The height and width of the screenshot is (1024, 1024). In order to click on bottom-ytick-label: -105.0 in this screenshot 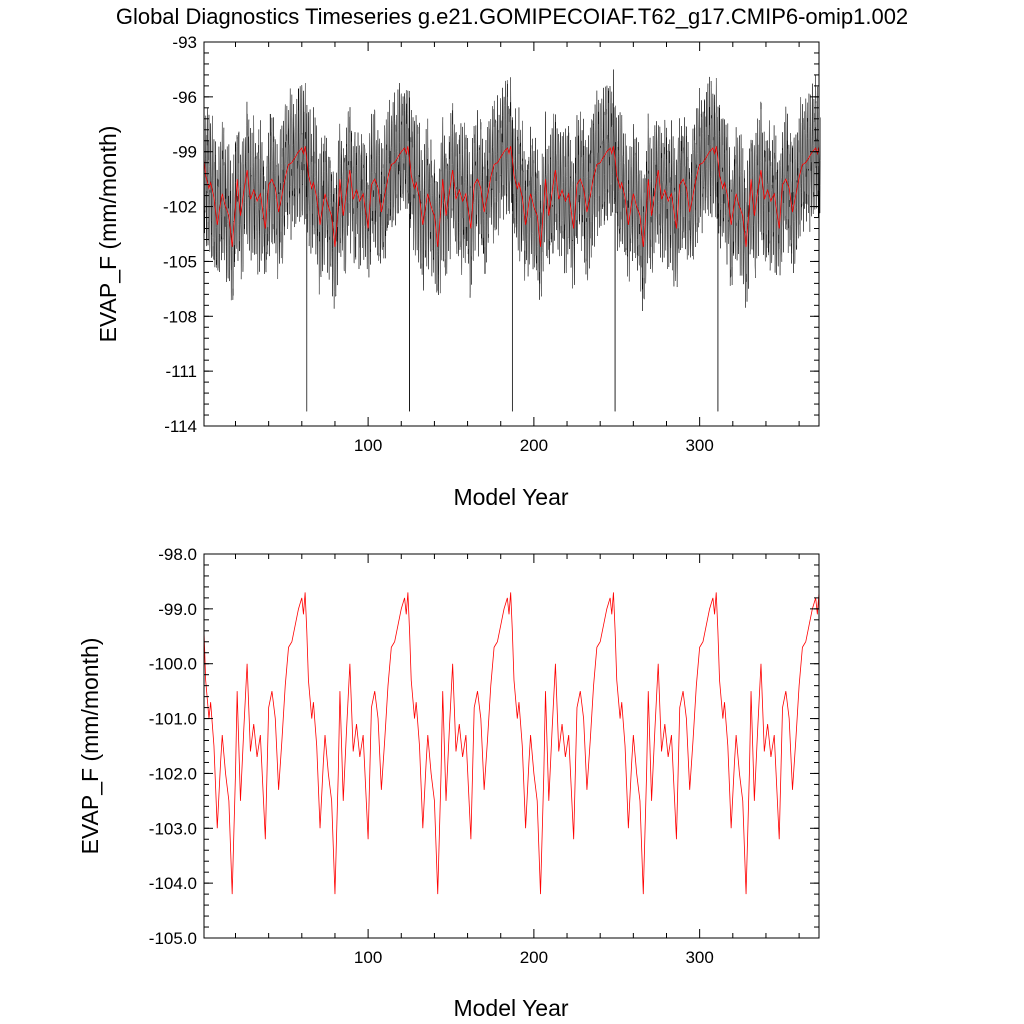, I will do `click(173, 938)`.